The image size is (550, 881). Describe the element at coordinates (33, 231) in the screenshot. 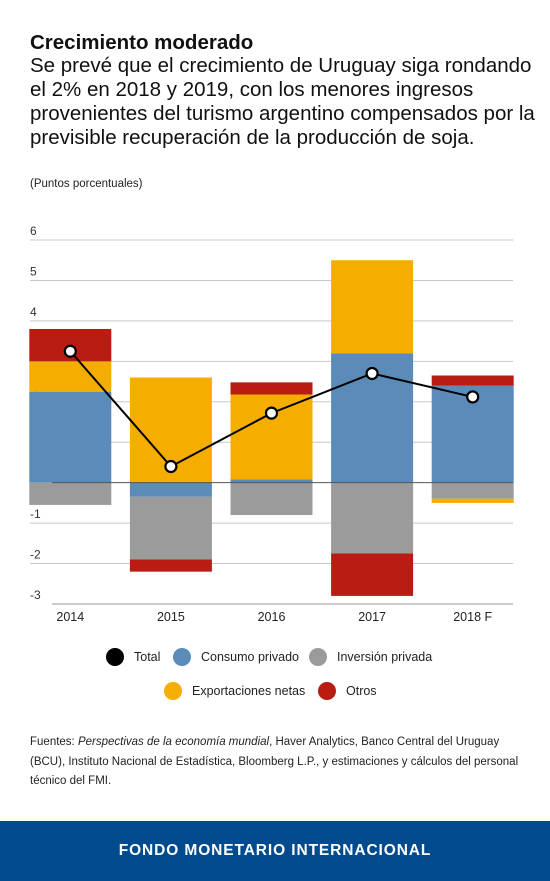

I see `y-tick-label: 6` at that location.